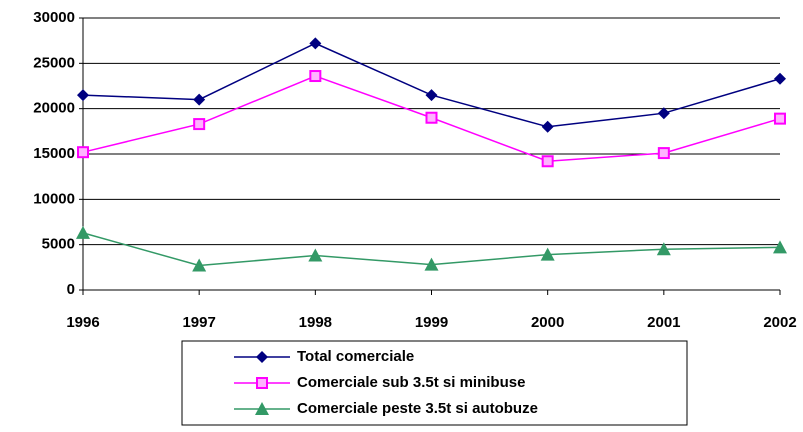  What do you see at coordinates (58, 244) in the screenshot?
I see `y-tick-label: 5000` at bounding box center [58, 244].